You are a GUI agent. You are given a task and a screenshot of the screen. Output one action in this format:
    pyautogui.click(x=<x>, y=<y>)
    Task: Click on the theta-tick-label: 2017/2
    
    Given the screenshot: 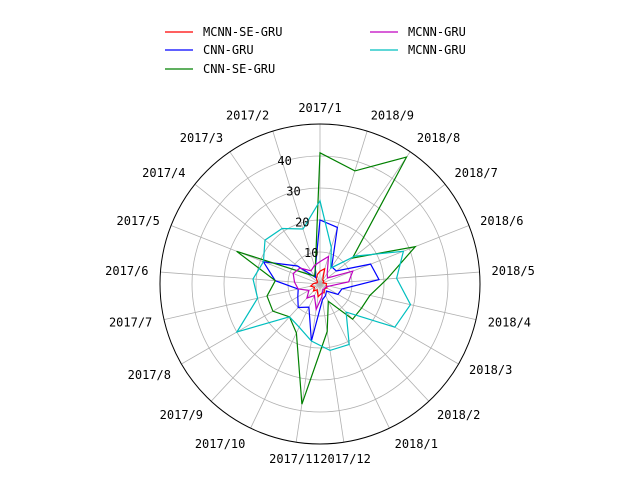 What is the action you would take?
    pyautogui.click(x=247, y=116)
    